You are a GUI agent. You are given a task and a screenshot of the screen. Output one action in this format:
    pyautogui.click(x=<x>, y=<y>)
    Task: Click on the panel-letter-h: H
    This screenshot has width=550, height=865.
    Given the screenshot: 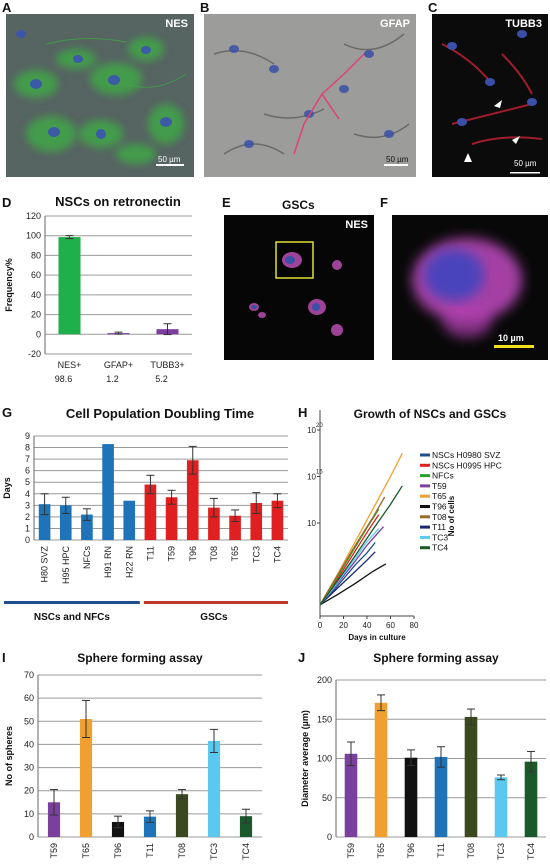 What is the action you would take?
    pyautogui.click(x=303, y=412)
    